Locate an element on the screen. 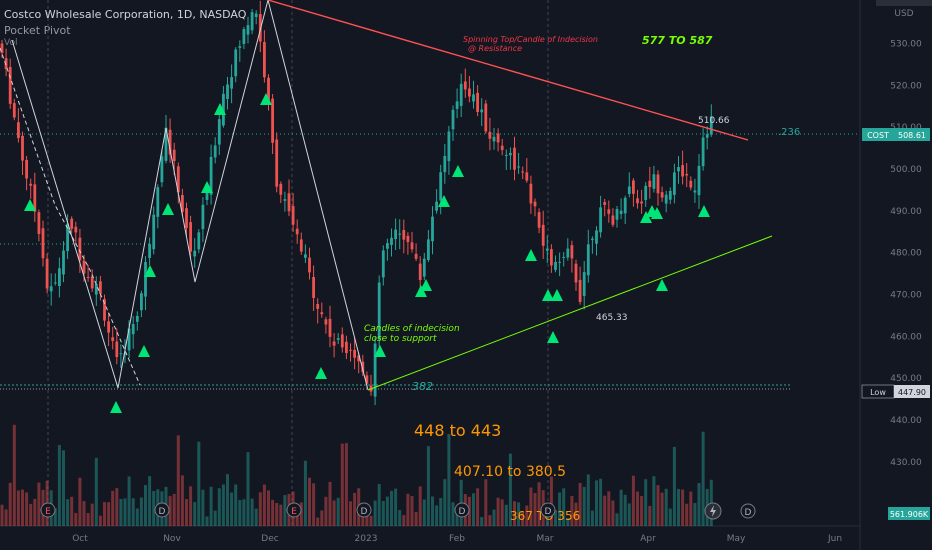 Image resolution: width=932 pixels, height=550 pixels. dividend-marker: D is located at coordinates (162, 512).